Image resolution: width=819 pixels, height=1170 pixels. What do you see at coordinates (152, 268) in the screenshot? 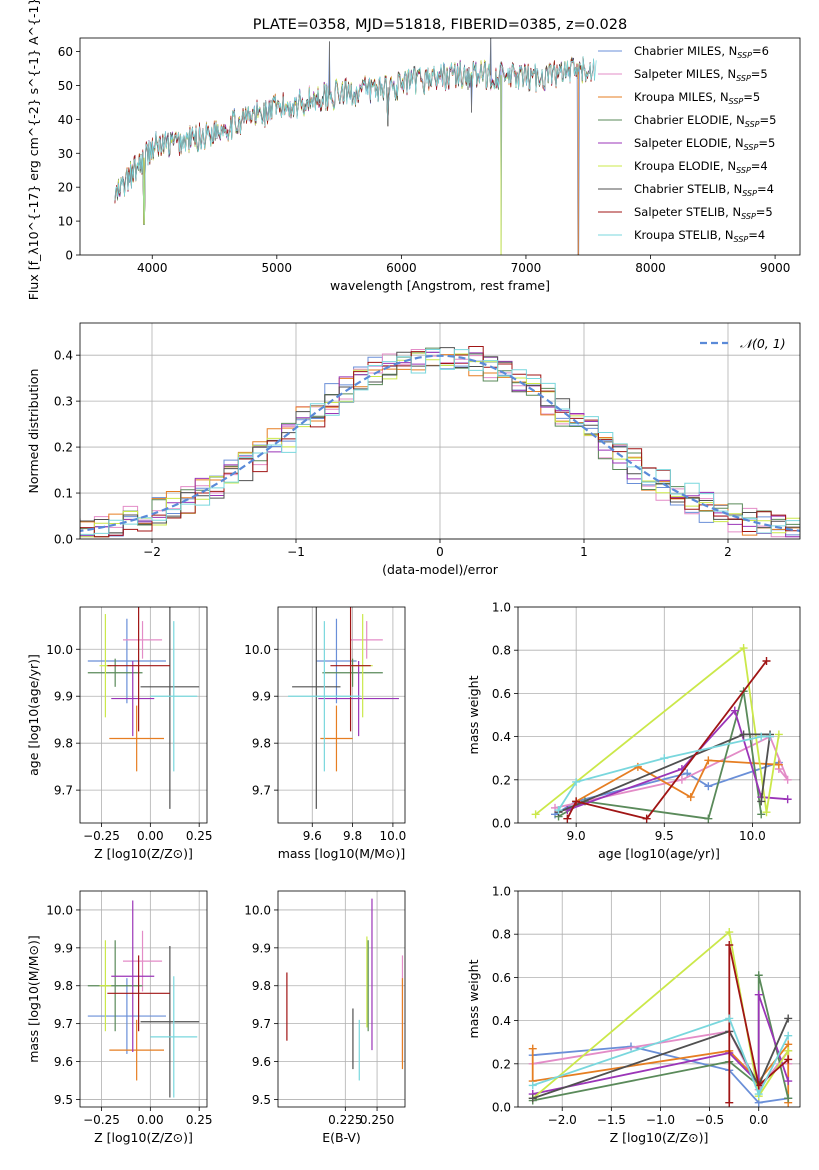
I see `x-tick-label: 4000` at bounding box center [152, 268].